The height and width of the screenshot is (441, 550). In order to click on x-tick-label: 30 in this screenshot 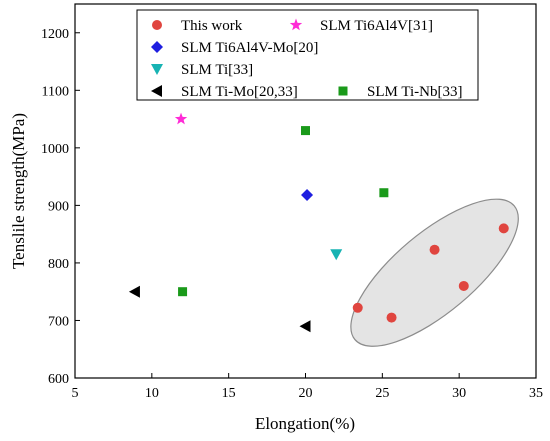, I will do `click(459, 393)`.